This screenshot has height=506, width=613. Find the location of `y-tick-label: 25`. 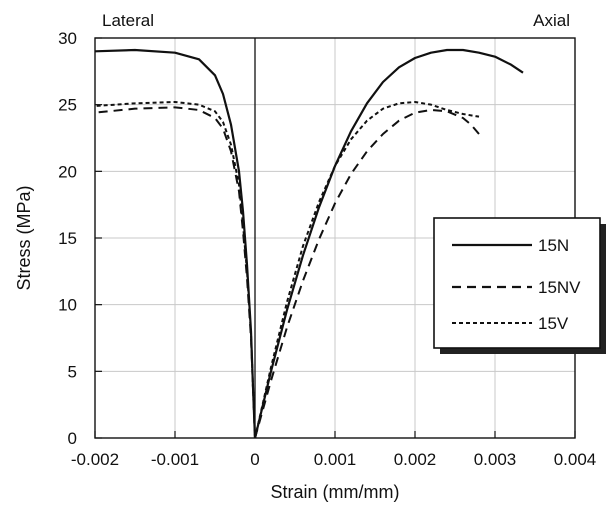

y-tick-label: 25 is located at coordinates (67, 105).